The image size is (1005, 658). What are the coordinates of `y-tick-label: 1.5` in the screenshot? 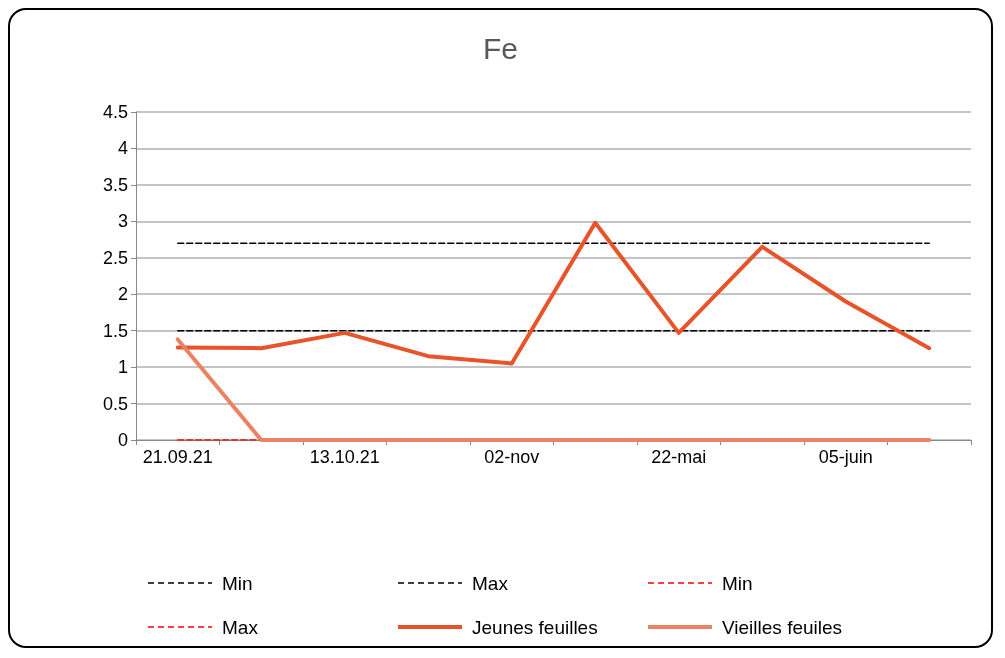 It's located at (115, 330).